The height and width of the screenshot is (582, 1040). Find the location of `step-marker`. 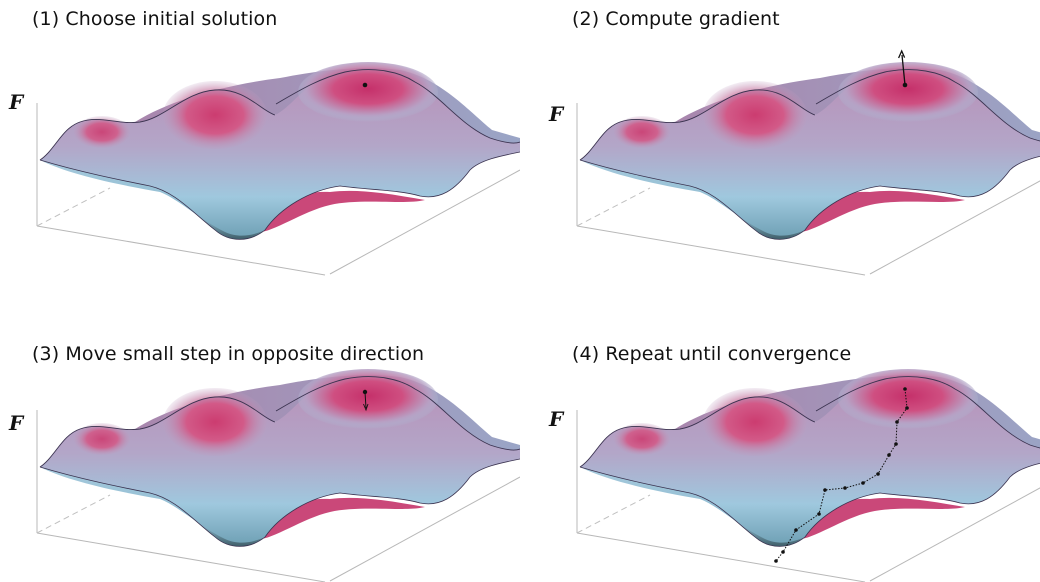

step-marker is located at coordinates (365, 400).